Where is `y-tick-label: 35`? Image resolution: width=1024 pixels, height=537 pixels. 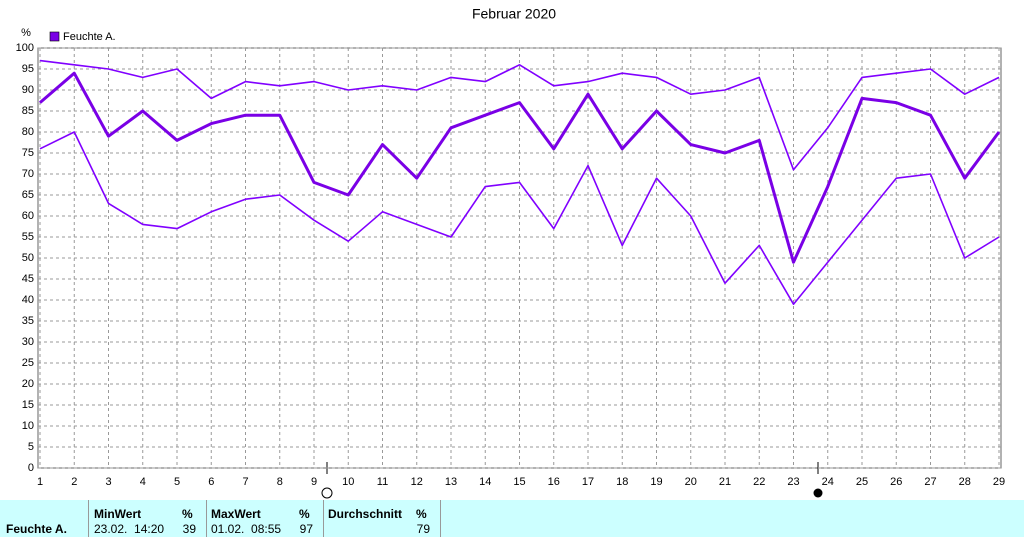
y-tick-label: 35 is located at coordinates (28, 321).